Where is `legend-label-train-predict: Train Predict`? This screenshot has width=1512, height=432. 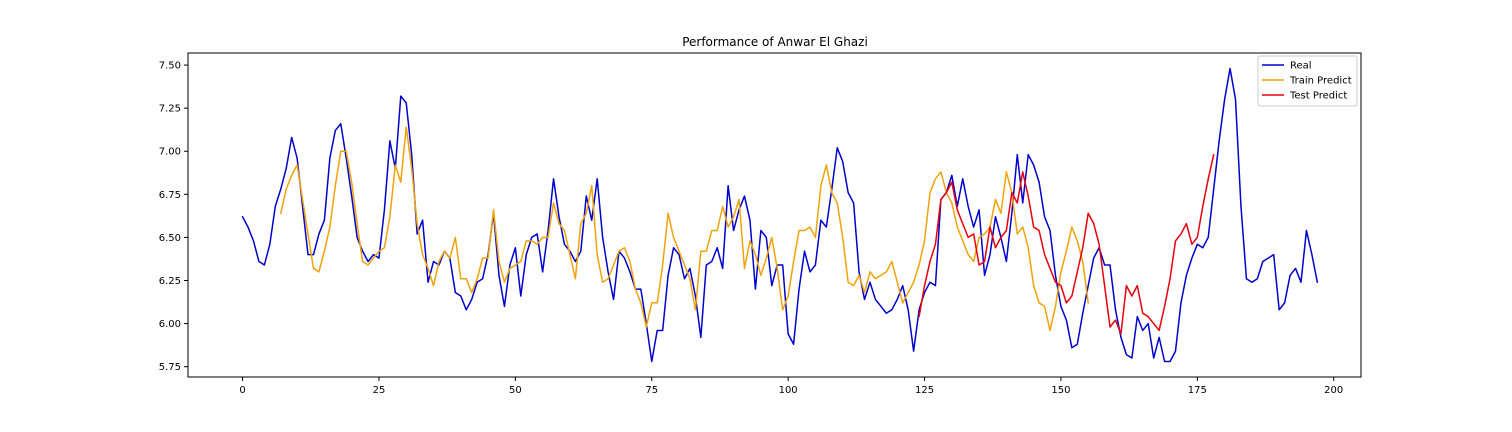
legend-label-train-predict: Train Predict is located at coordinates (1320, 81).